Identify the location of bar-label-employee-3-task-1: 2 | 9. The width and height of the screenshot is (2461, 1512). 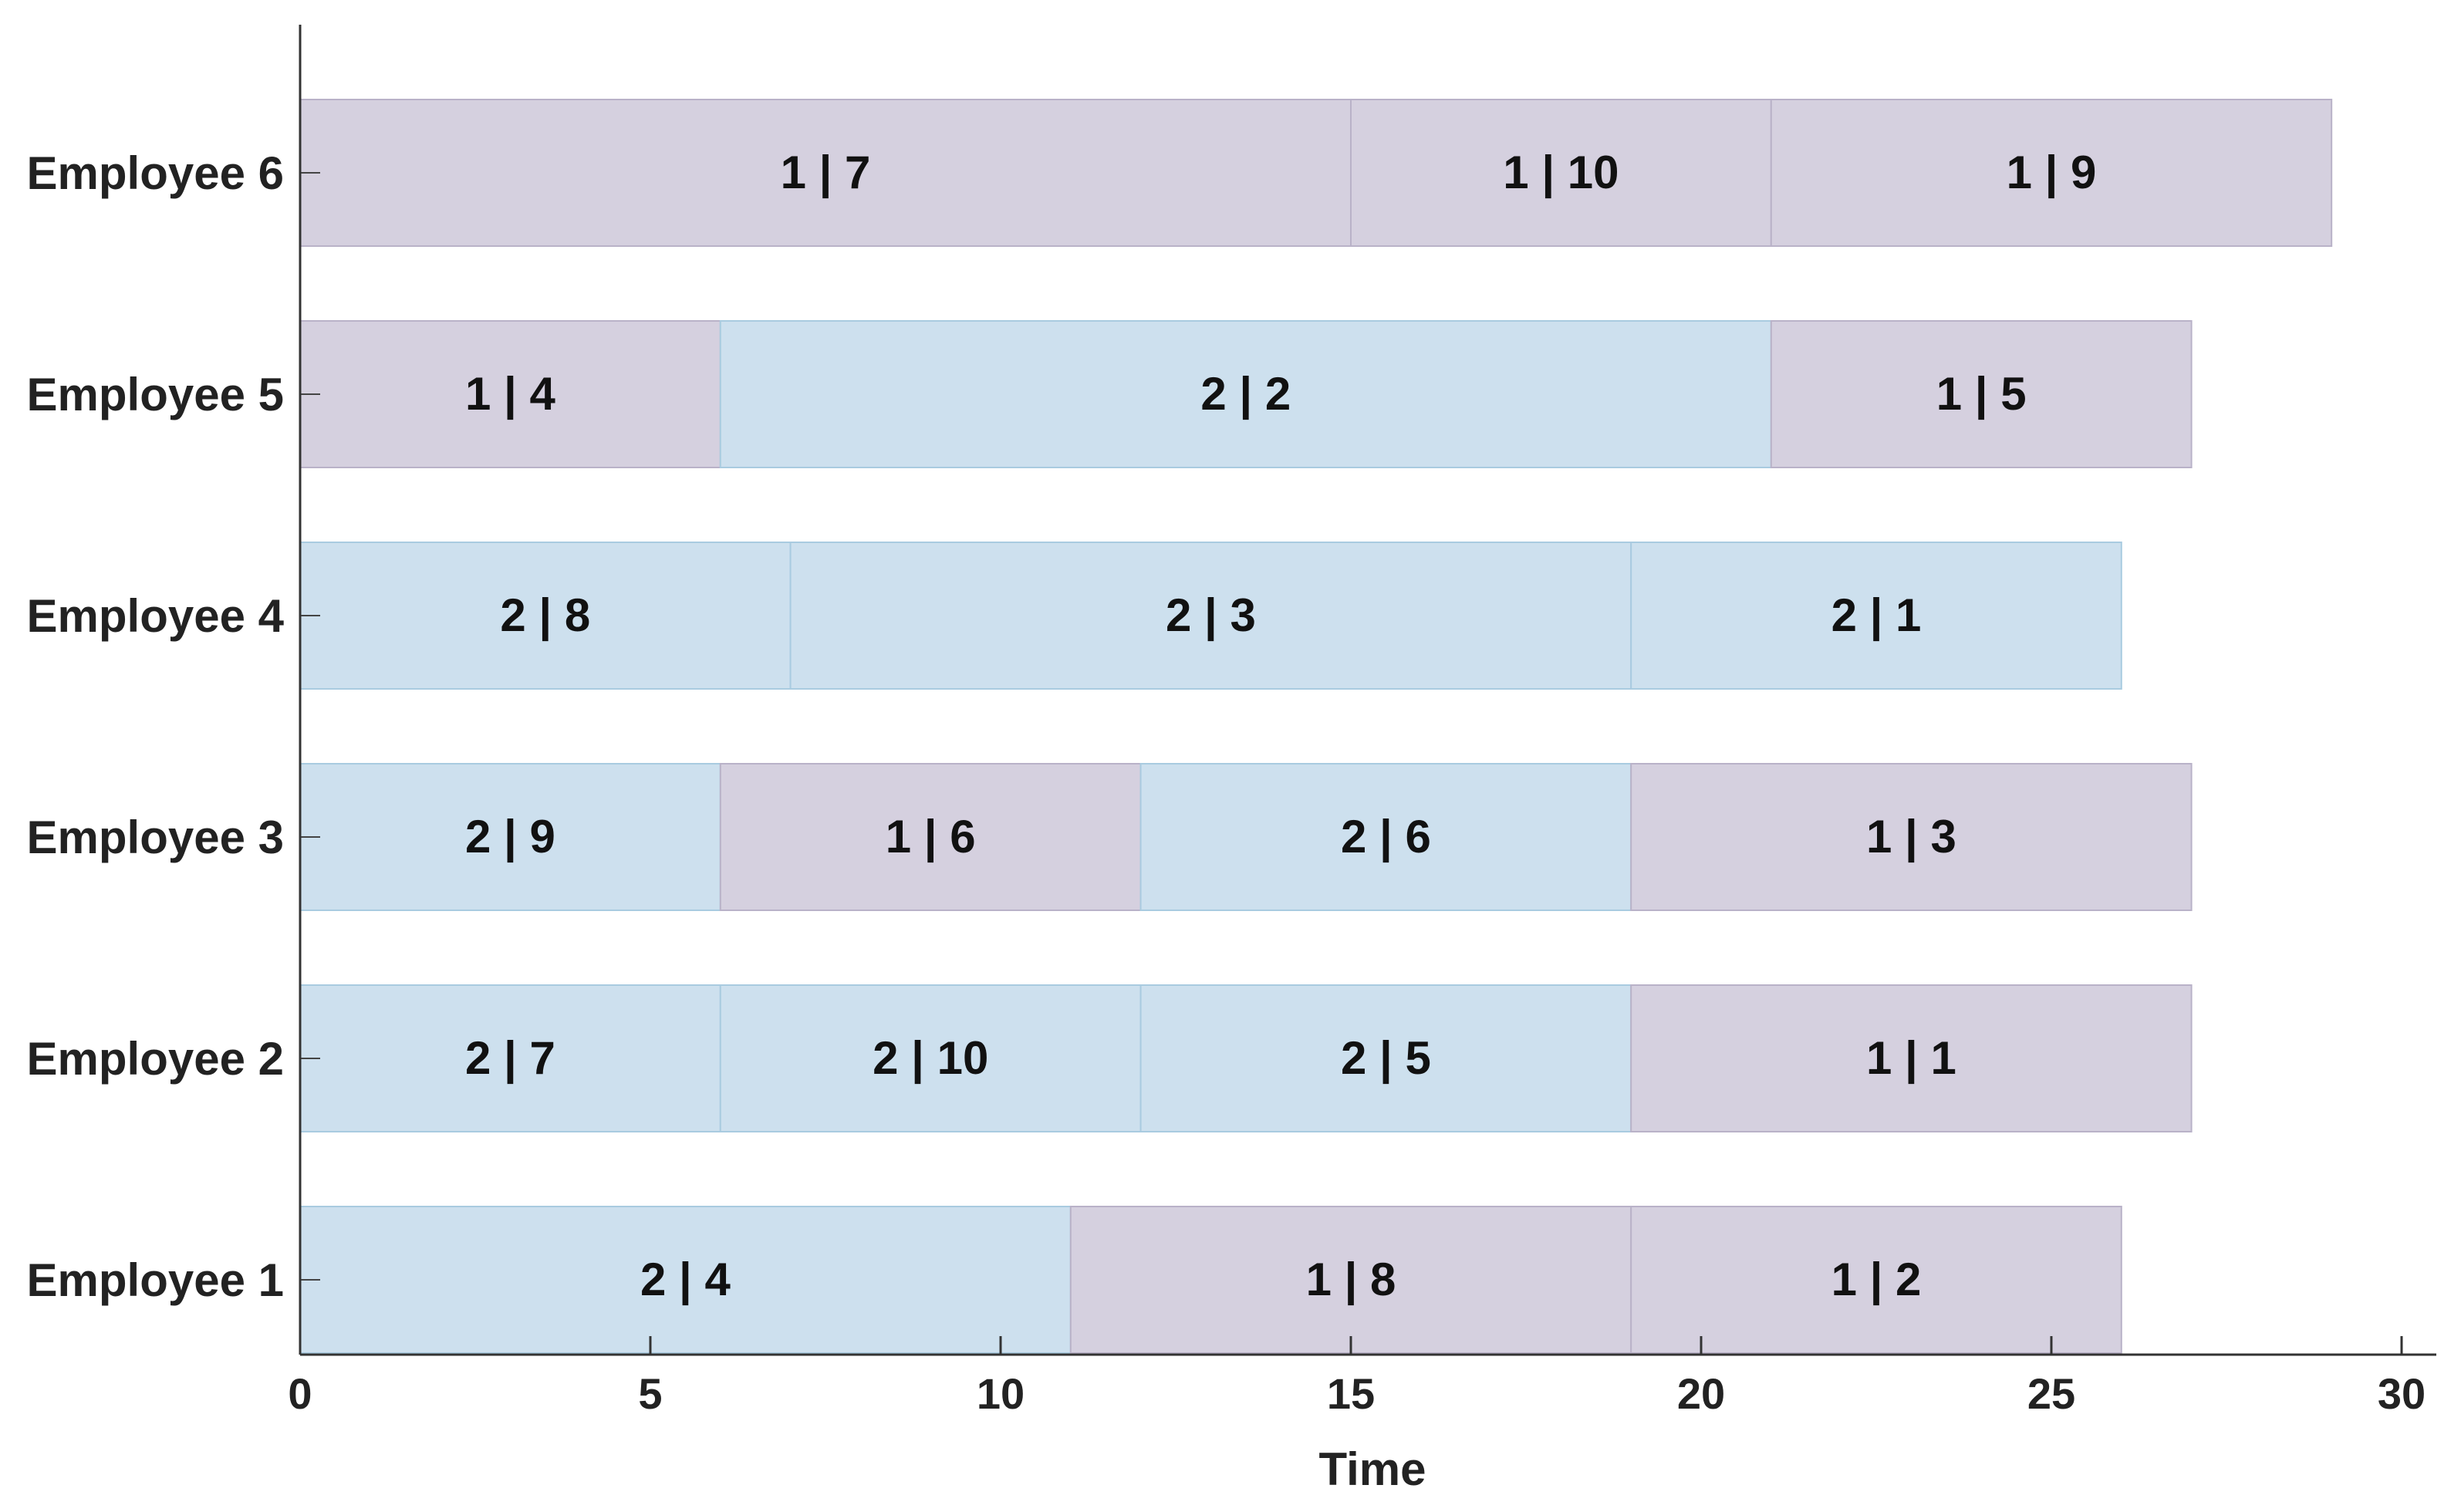
(510, 837).